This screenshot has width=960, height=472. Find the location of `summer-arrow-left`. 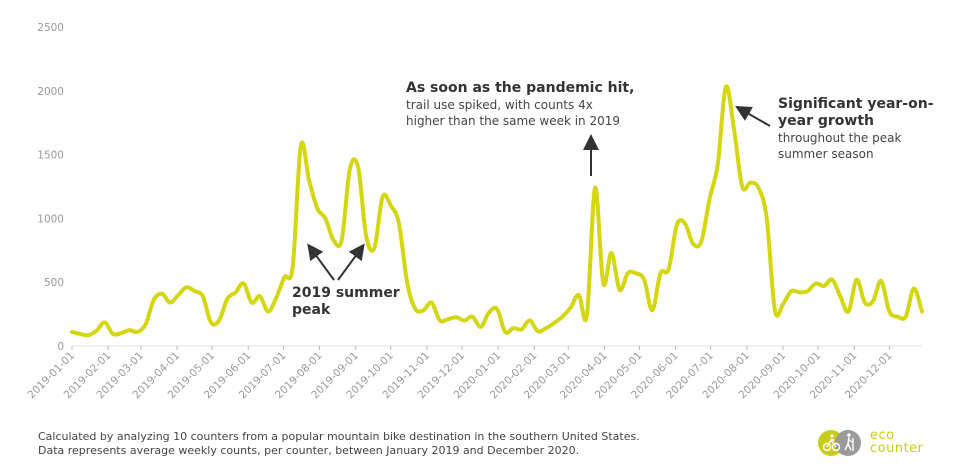

summer-arrow-left is located at coordinates (321, 262).